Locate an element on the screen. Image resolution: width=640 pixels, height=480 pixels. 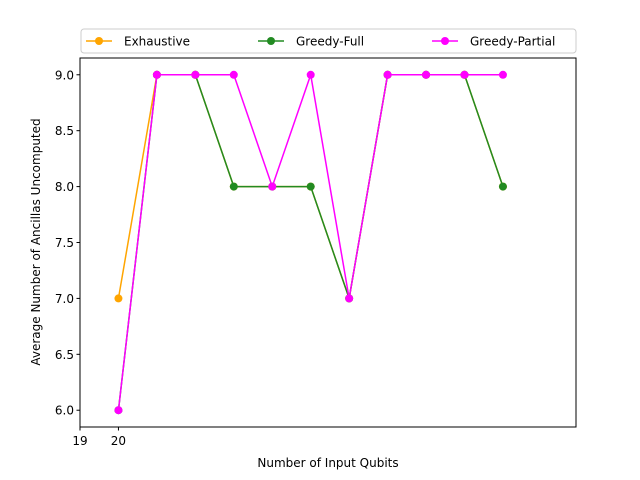
legend-marker-exhaustive is located at coordinates (99, 41).